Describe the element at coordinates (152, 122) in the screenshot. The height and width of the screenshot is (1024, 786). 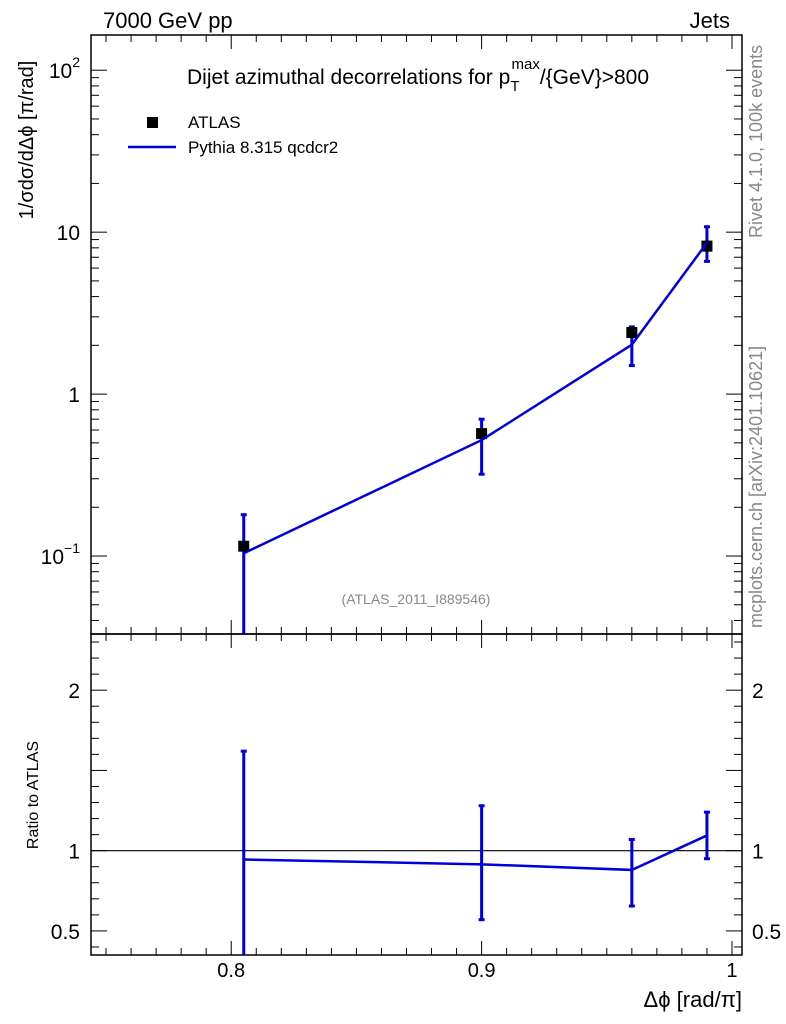
I see `legend-atlas-marker` at that location.